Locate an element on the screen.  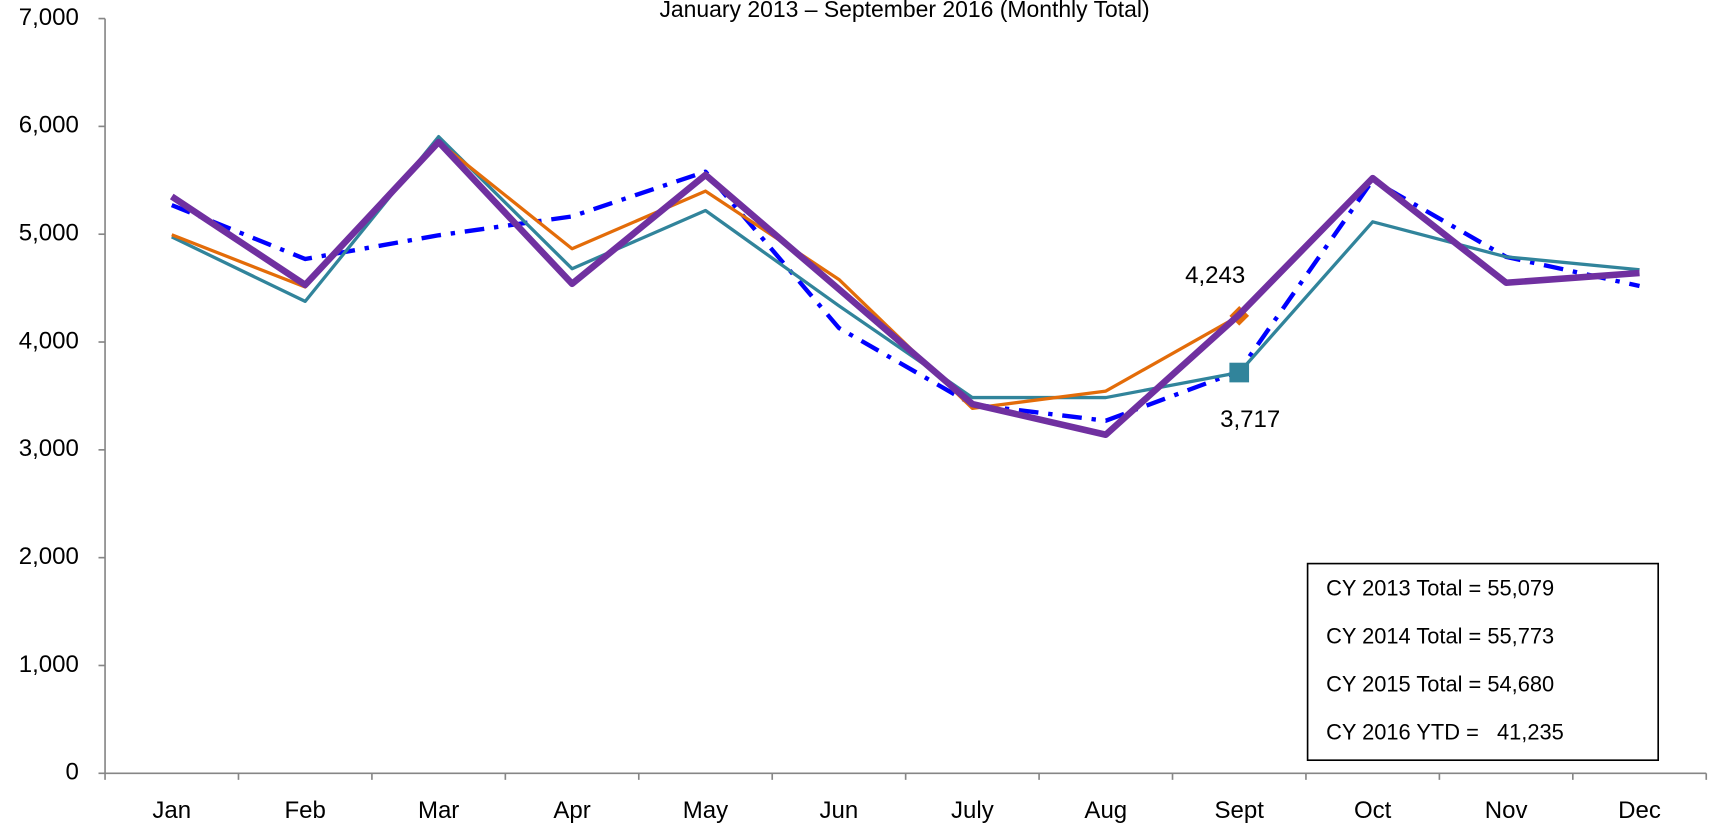
y-tick-label: 7,000 is located at coordinates (49, 17).